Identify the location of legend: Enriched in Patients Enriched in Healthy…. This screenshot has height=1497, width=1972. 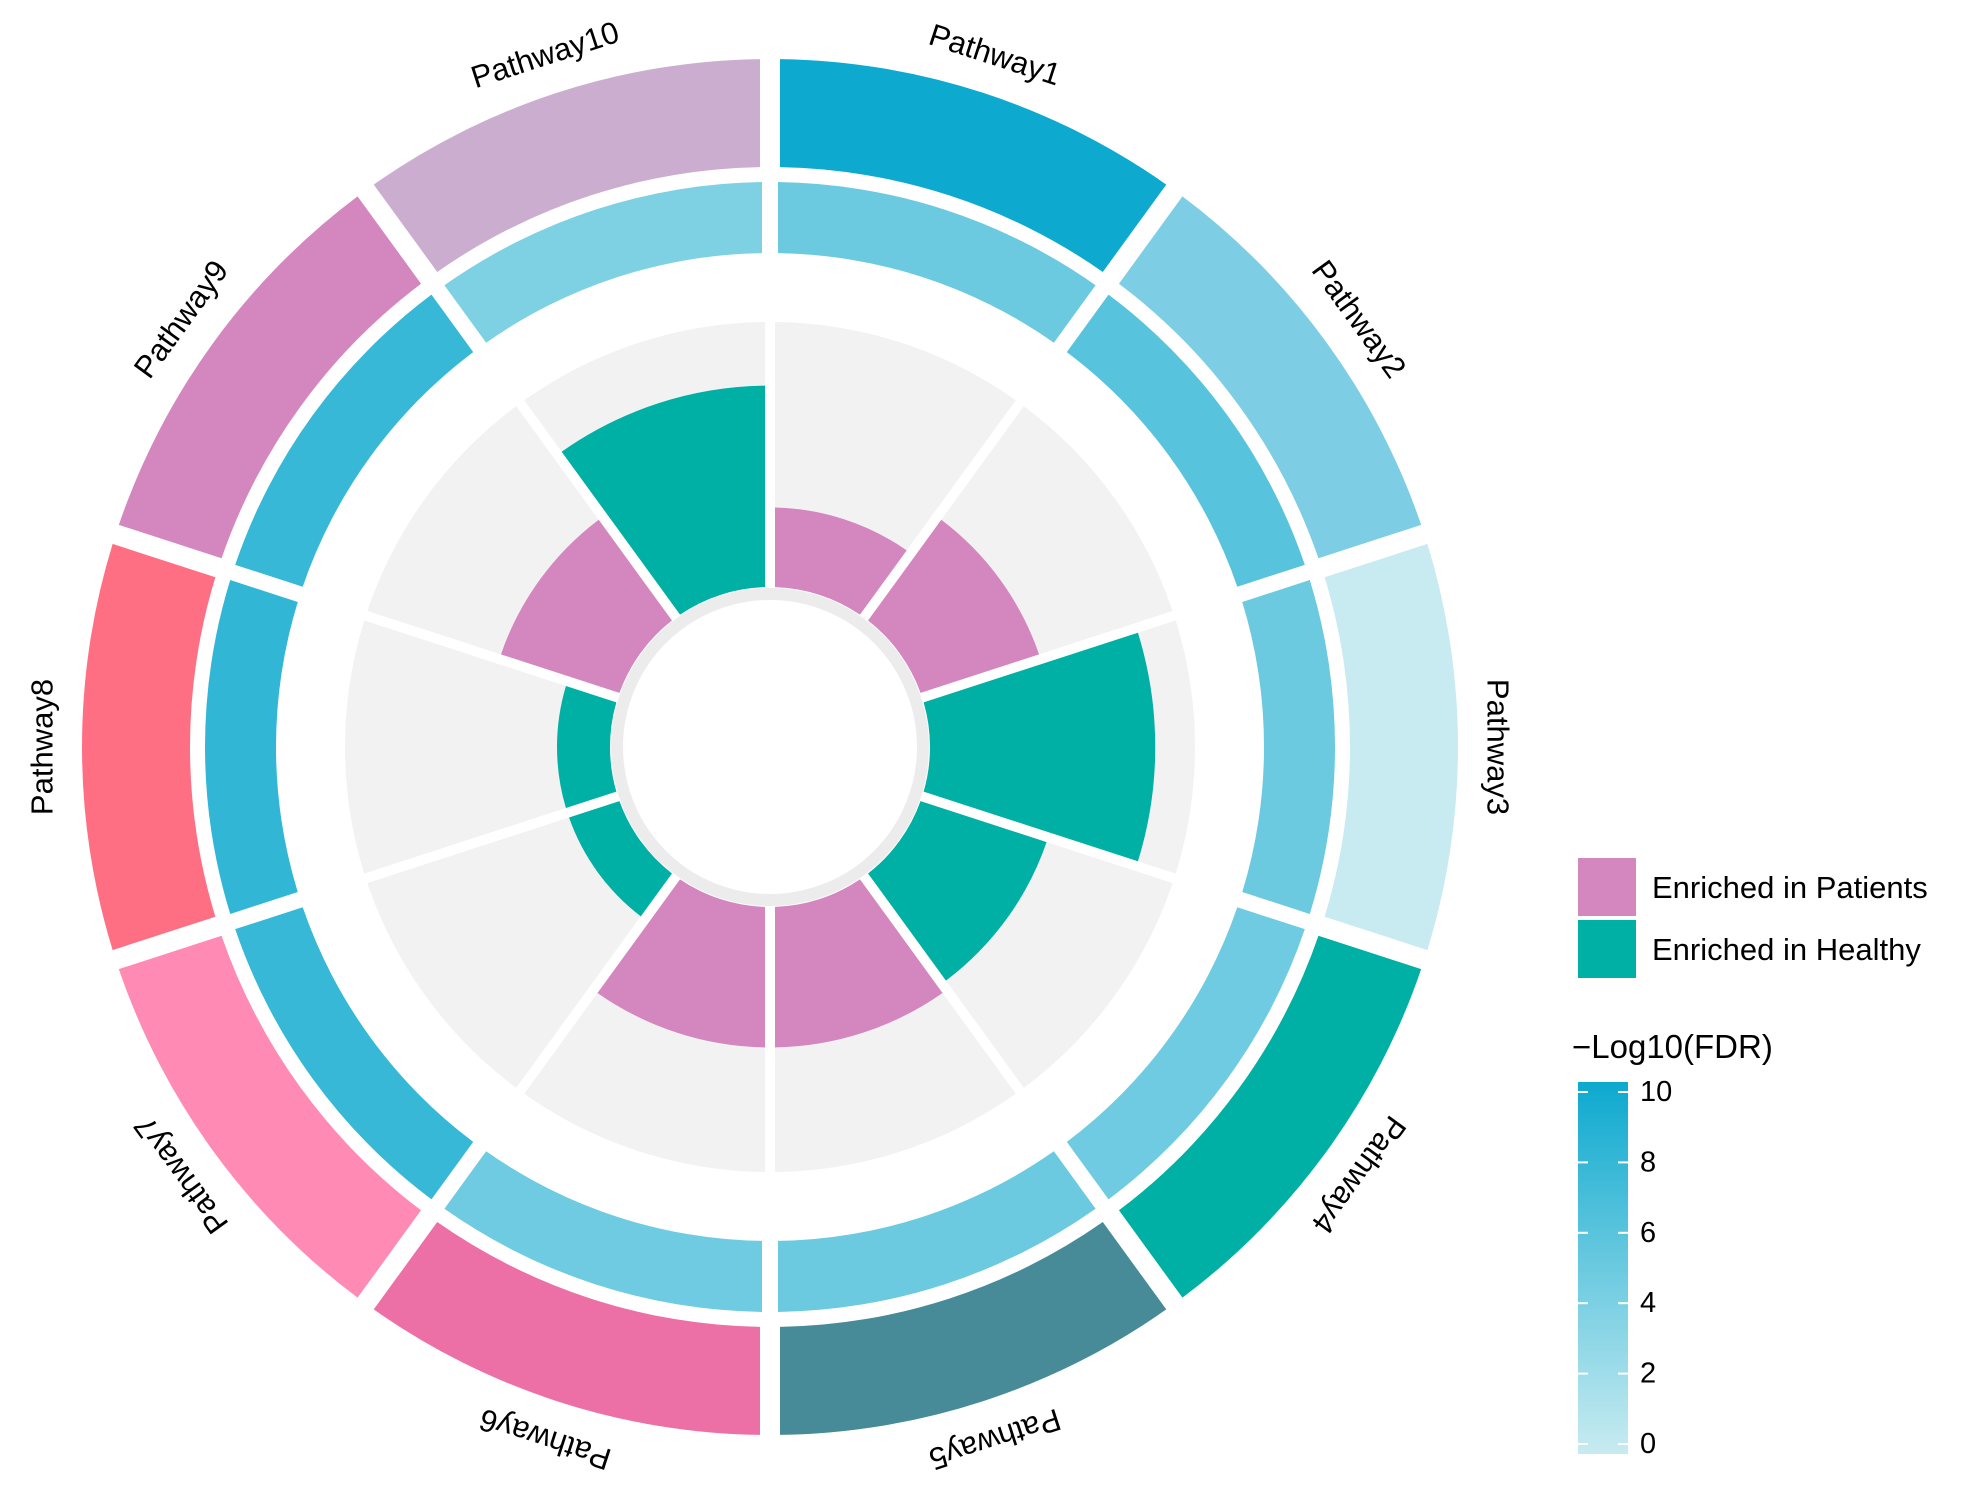
(1750, 1159).